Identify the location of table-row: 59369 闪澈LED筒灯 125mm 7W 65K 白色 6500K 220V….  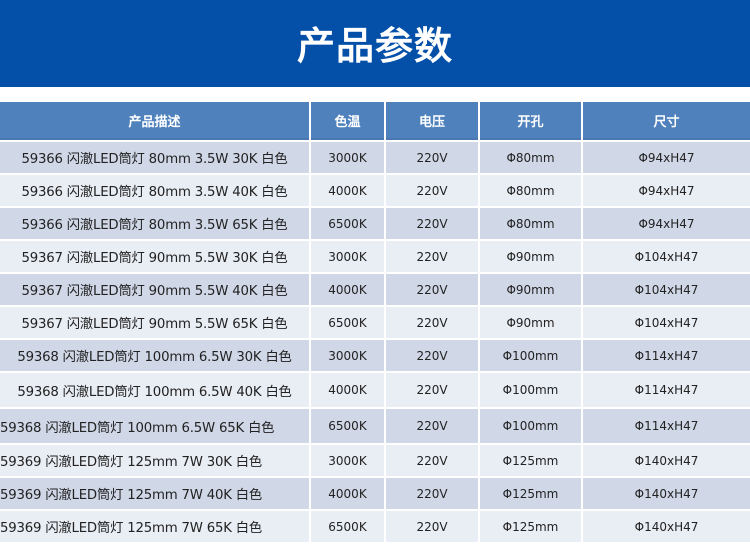
(375, 526).